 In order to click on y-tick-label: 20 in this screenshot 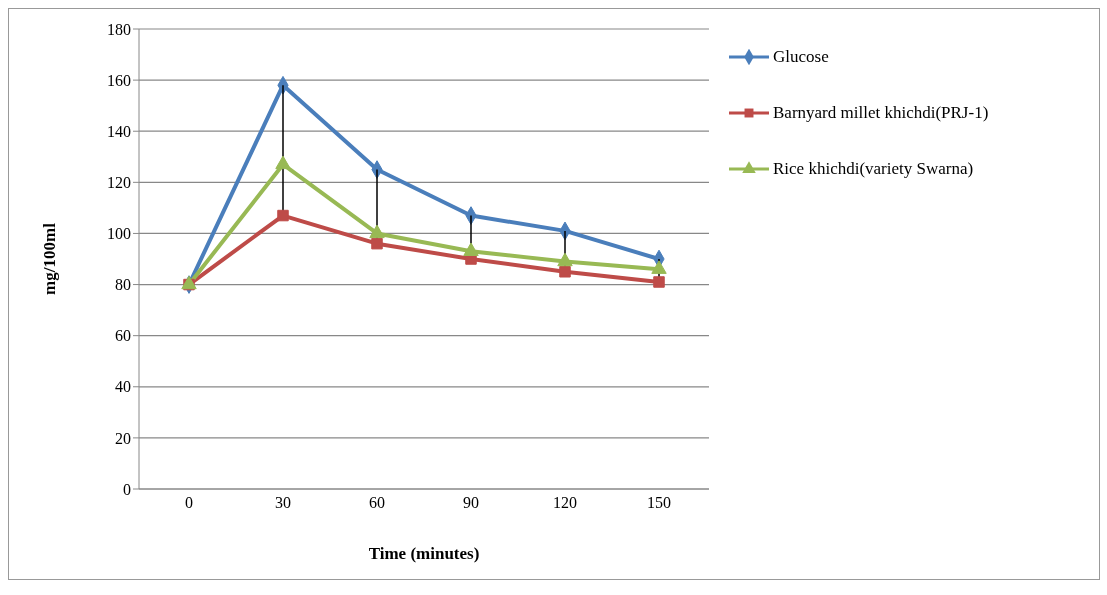, I will do `click(123, 438)`.